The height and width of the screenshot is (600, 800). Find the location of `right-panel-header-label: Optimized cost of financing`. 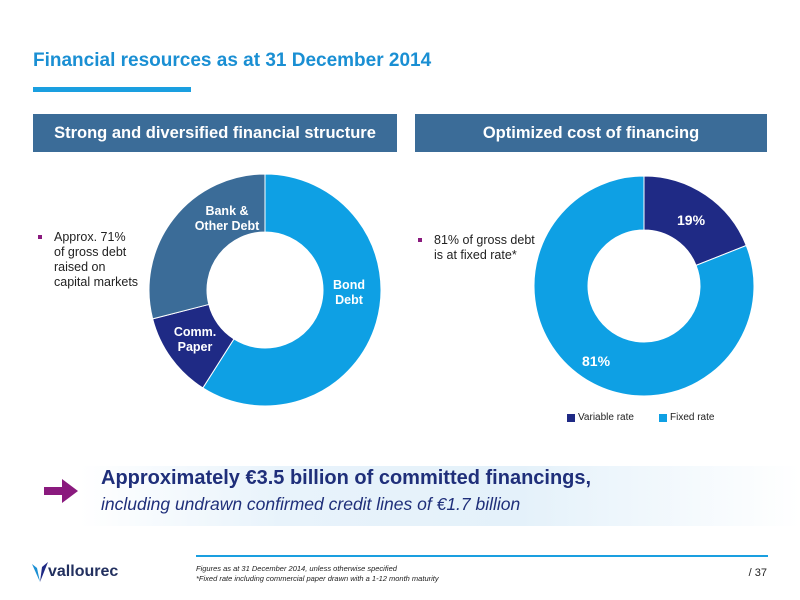

right-panel-header-label: Optimized cost of financing is located at coordinates (591, 132).